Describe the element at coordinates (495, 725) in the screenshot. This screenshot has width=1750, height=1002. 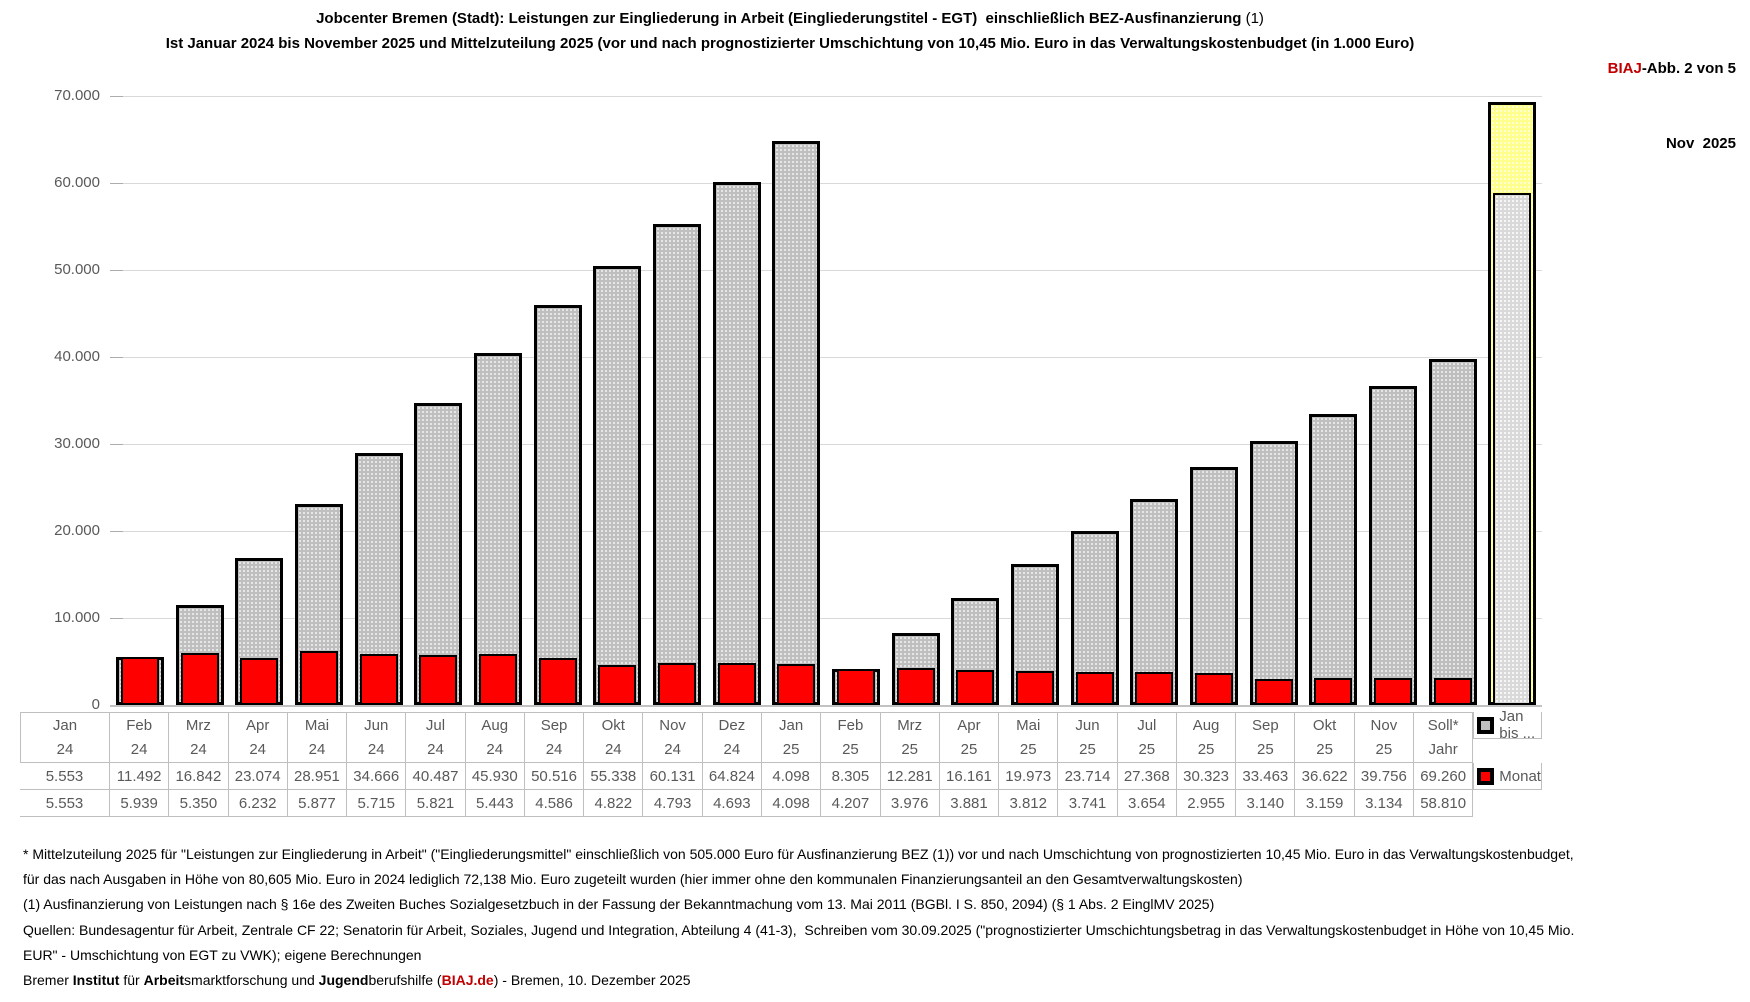
I see `month-label: Aug` at that location.